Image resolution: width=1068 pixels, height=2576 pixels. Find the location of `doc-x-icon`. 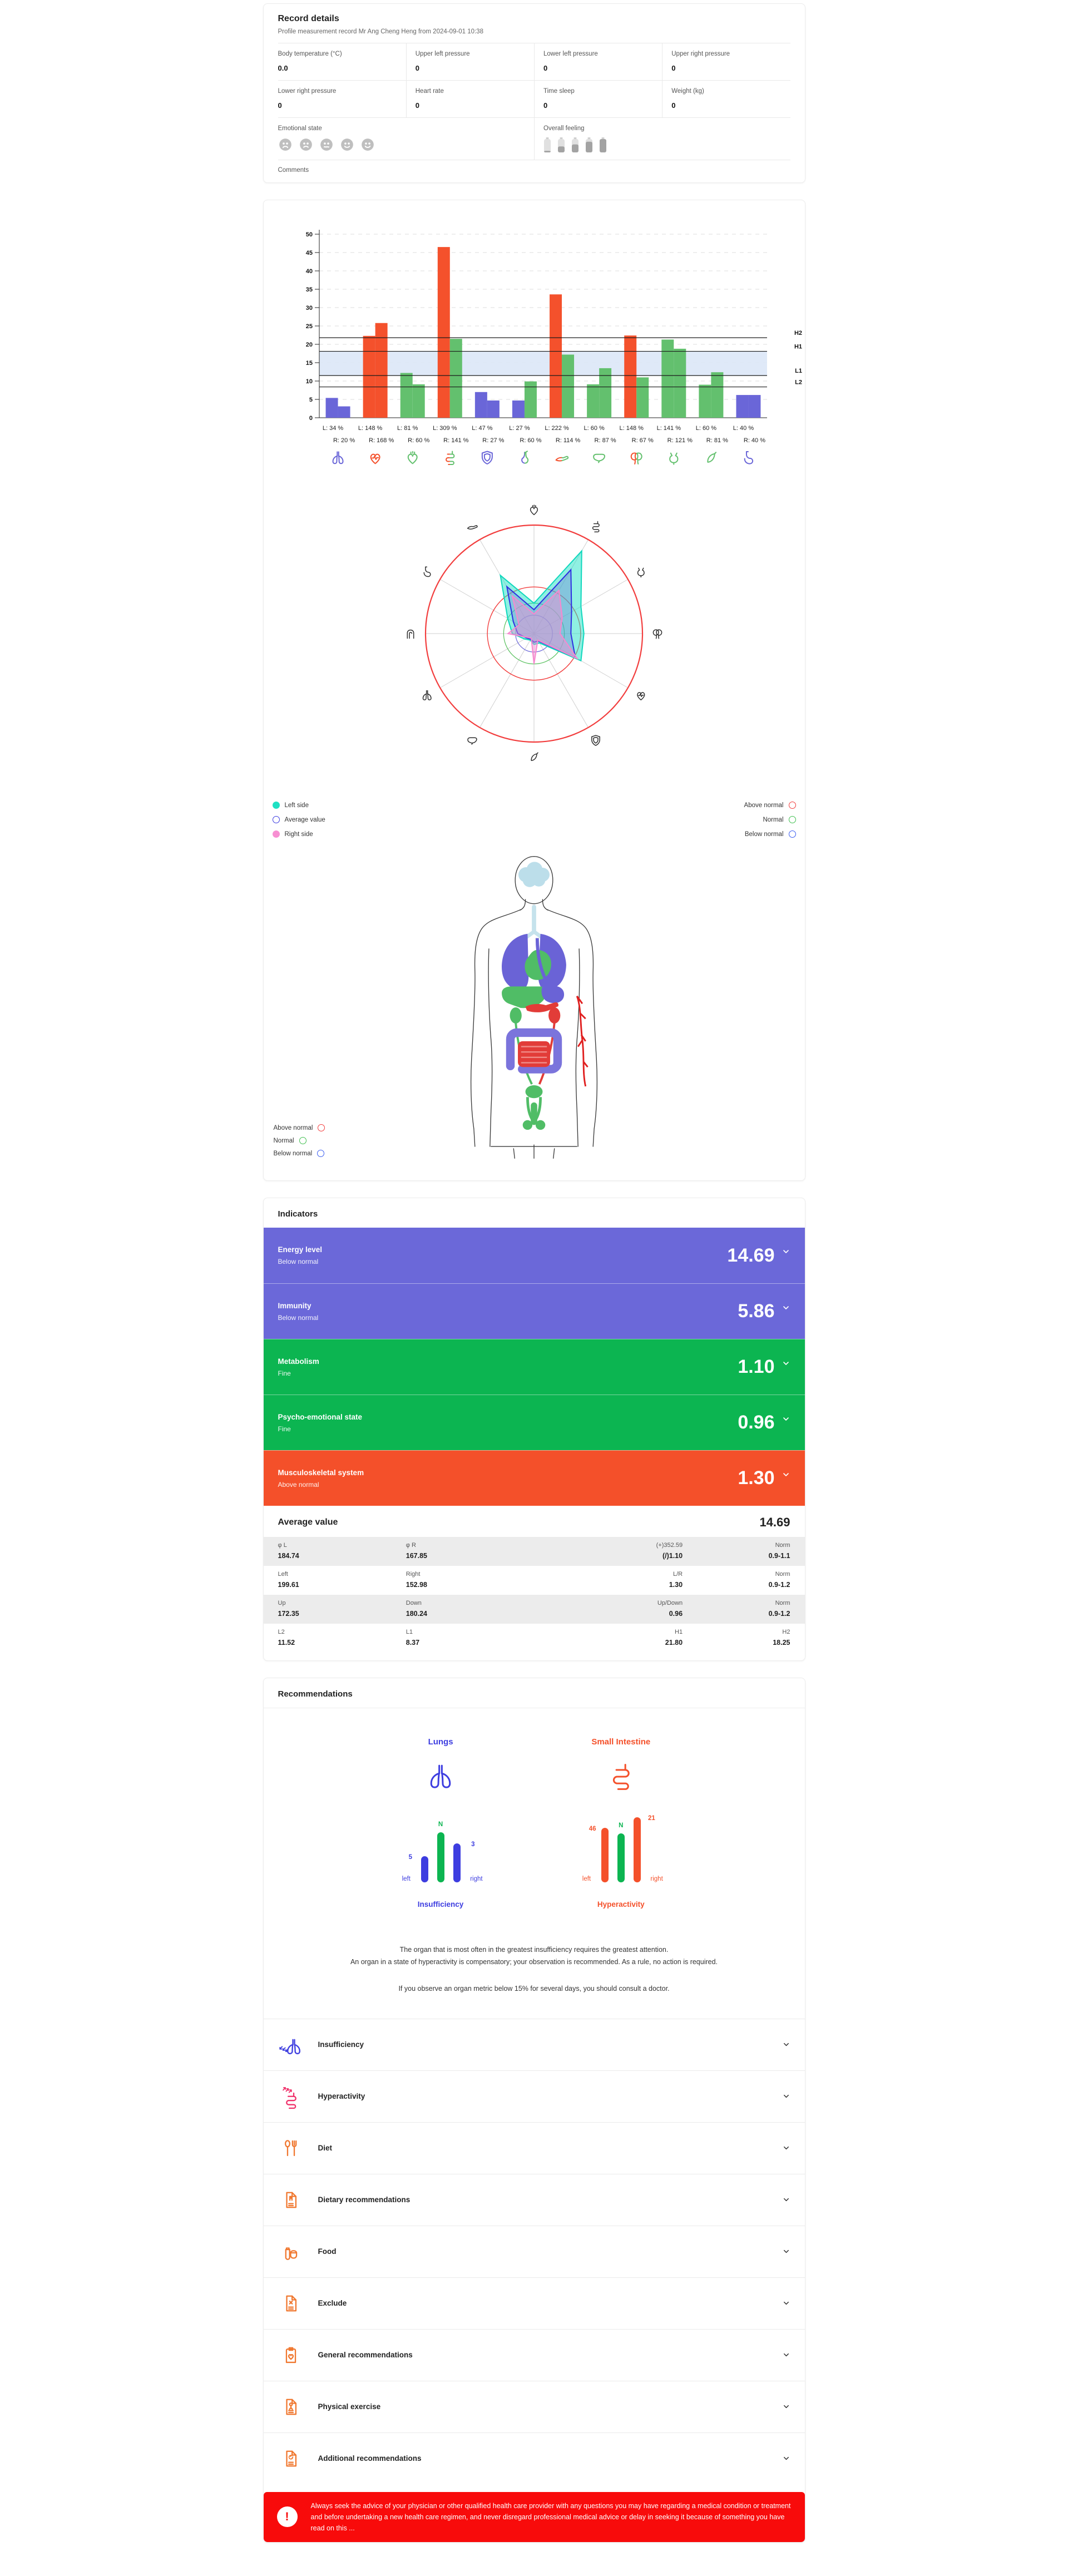

doc-x-icon is located at coordinates (290, 2304).